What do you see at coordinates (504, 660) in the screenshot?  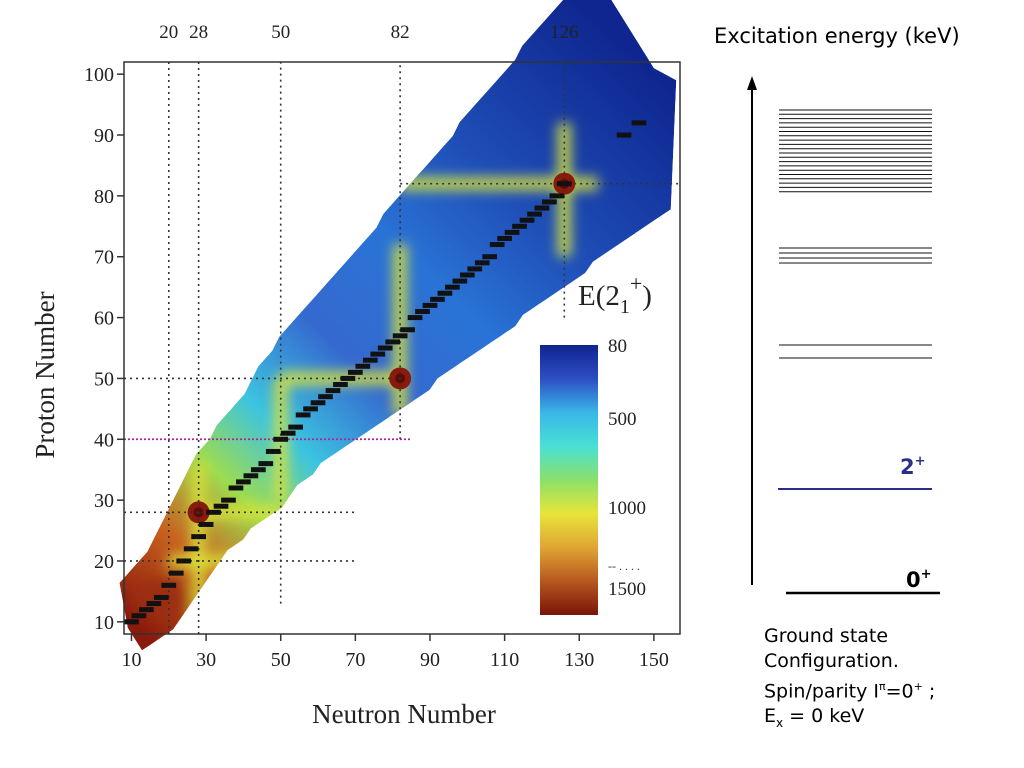 I see `x-tick-label: 110` at bounding box center [504, 660].